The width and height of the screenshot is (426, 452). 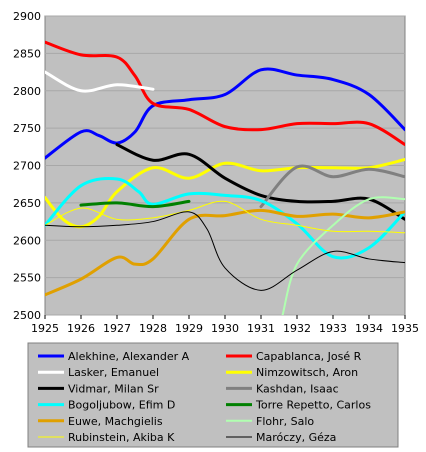 What do you see at coordinates (27, 53) in the screenshot?
I see `y-tick-label: 2850` at bounding box center [27, 53].